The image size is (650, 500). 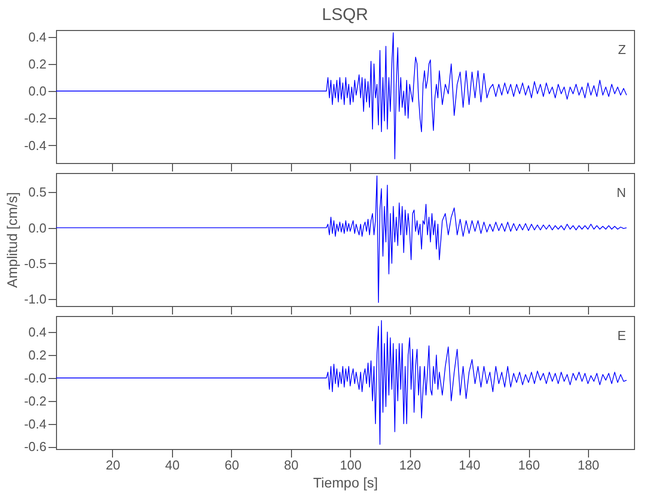 What do you see at coordinates (410, 465) in the screenshot?
I see `x-tick-label: 120` at bounding box center [410, 465].